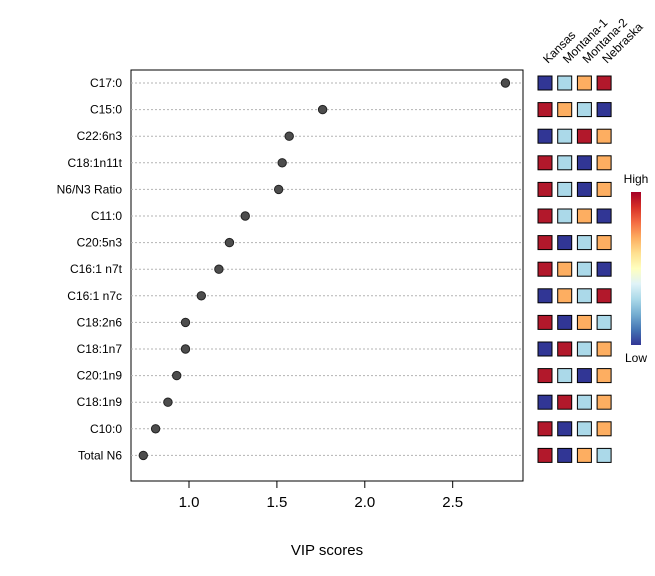  Describe the element at coordinates (636, 179) in the screenshot. I see `colorbar-high-label: High` at that location.